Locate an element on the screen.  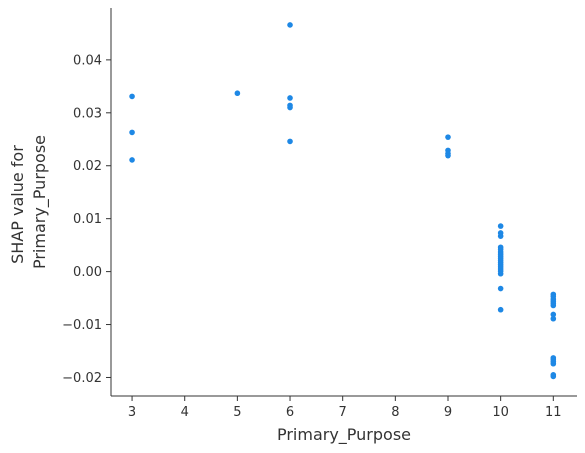
y-tick-label: 0.04 is located at coordinates (87, 60).